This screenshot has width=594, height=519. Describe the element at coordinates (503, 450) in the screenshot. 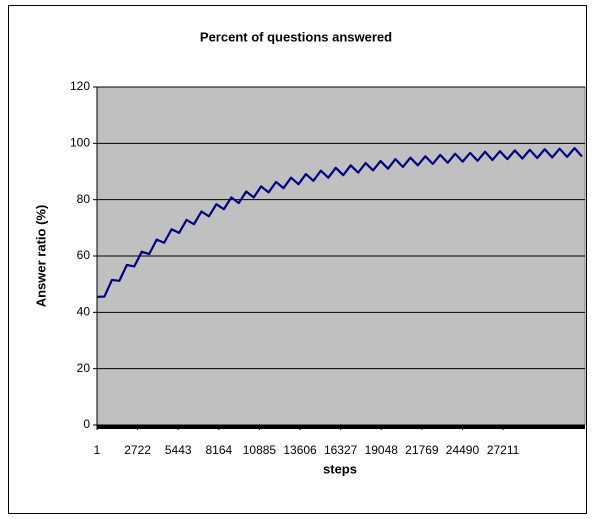

I see `x-tick-label: 27211` at that location.